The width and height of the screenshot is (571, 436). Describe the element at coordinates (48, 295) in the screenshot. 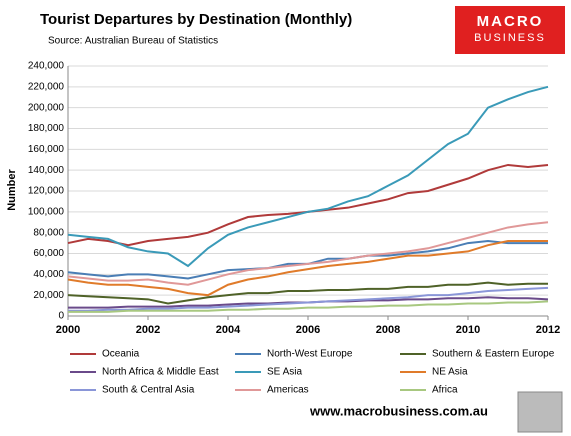

I see `y-tick-label: 20,000` at that location.